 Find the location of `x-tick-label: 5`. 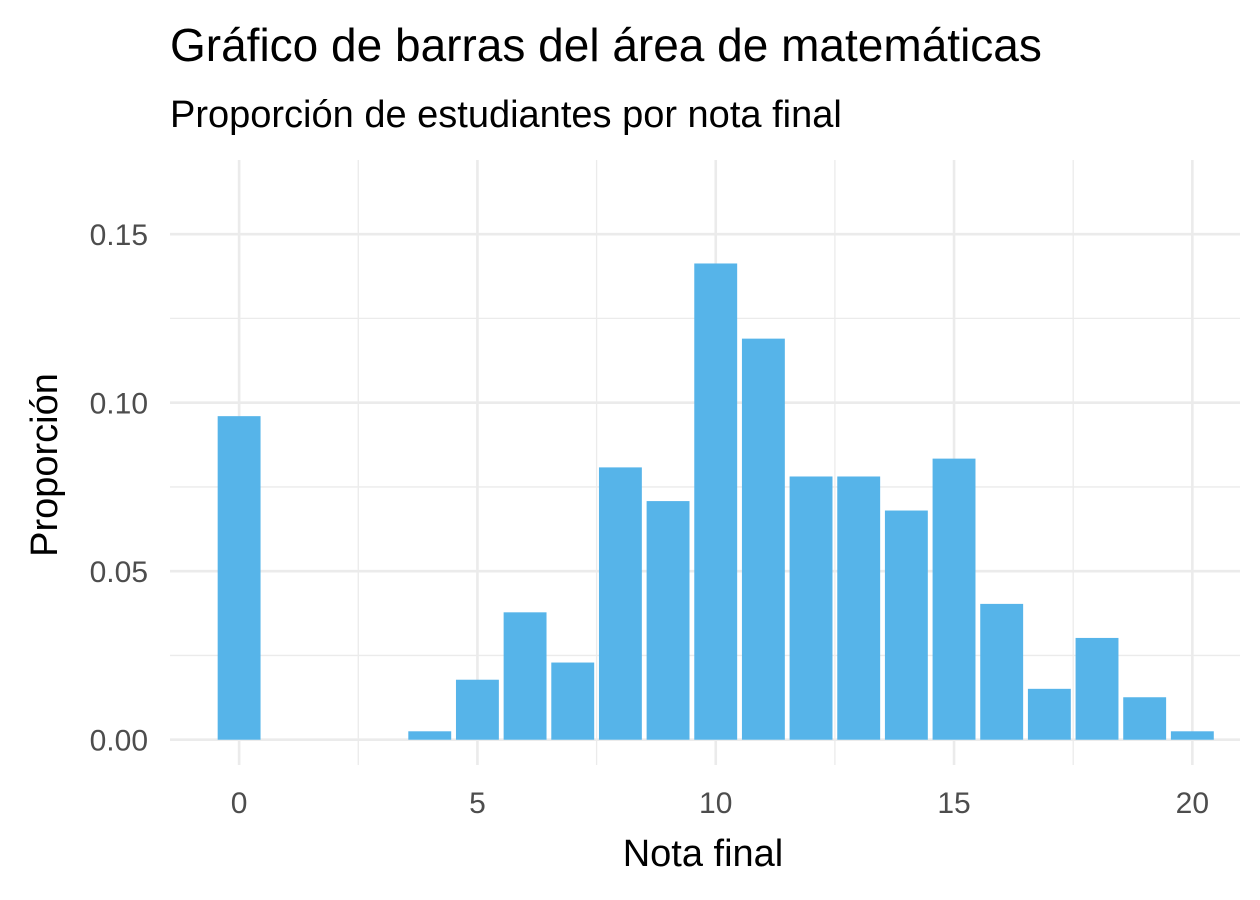

x-tick-label: 5 is located at coordinates (477, 803).